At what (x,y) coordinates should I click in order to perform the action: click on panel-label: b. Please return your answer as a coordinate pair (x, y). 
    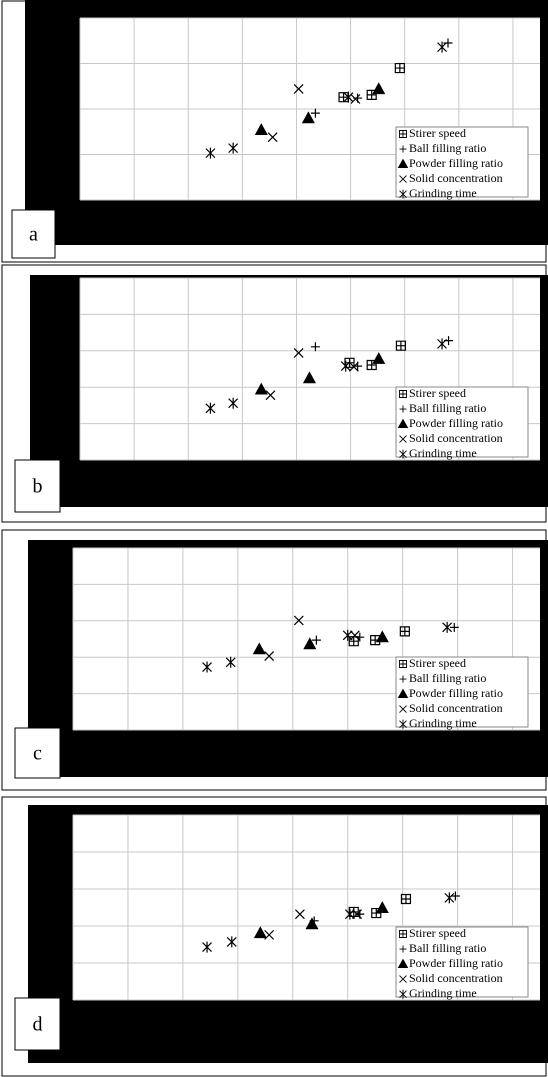
    Looking at the image, I should click on (38, 487).